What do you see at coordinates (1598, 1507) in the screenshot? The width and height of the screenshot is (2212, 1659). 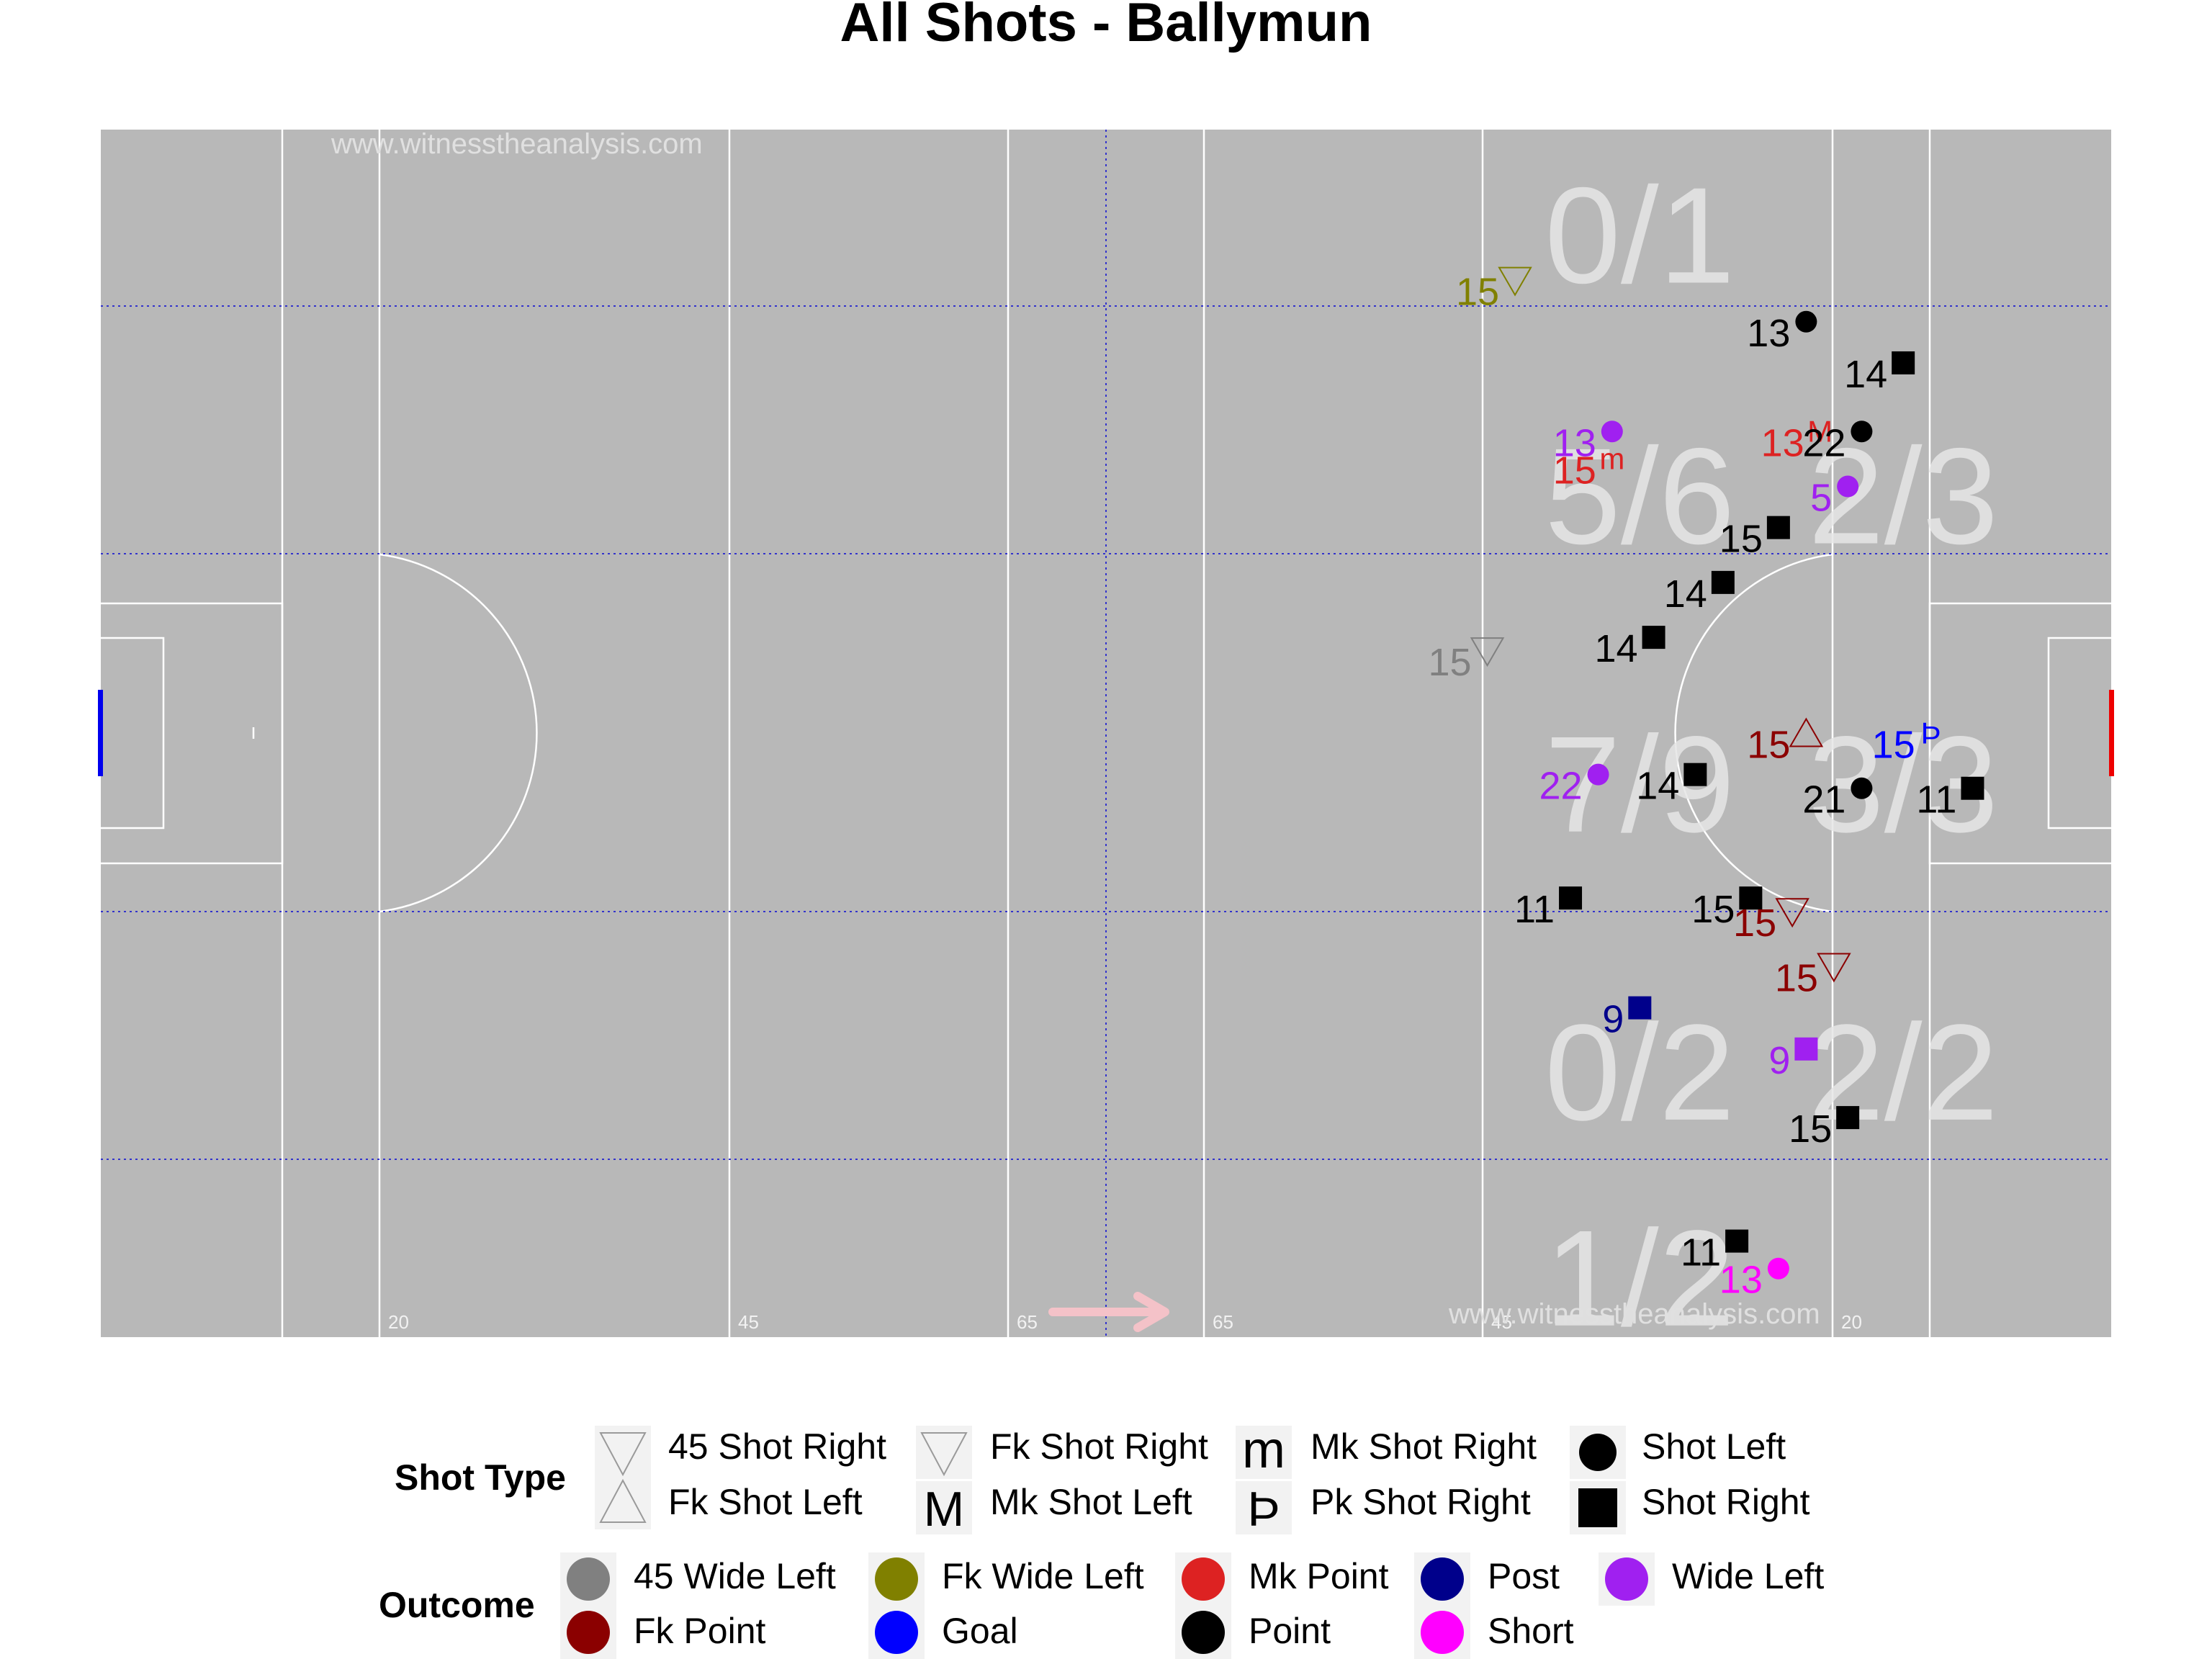 I see `key-shot-right` at bounding box center [1598, 1507].